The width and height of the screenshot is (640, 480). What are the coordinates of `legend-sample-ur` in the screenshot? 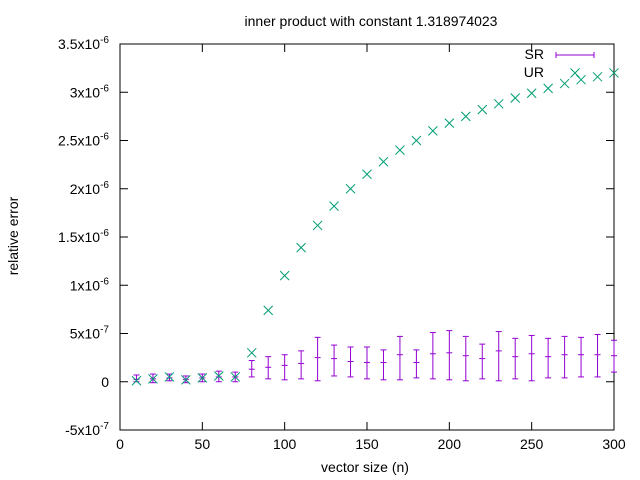 It's located at (575, 73).